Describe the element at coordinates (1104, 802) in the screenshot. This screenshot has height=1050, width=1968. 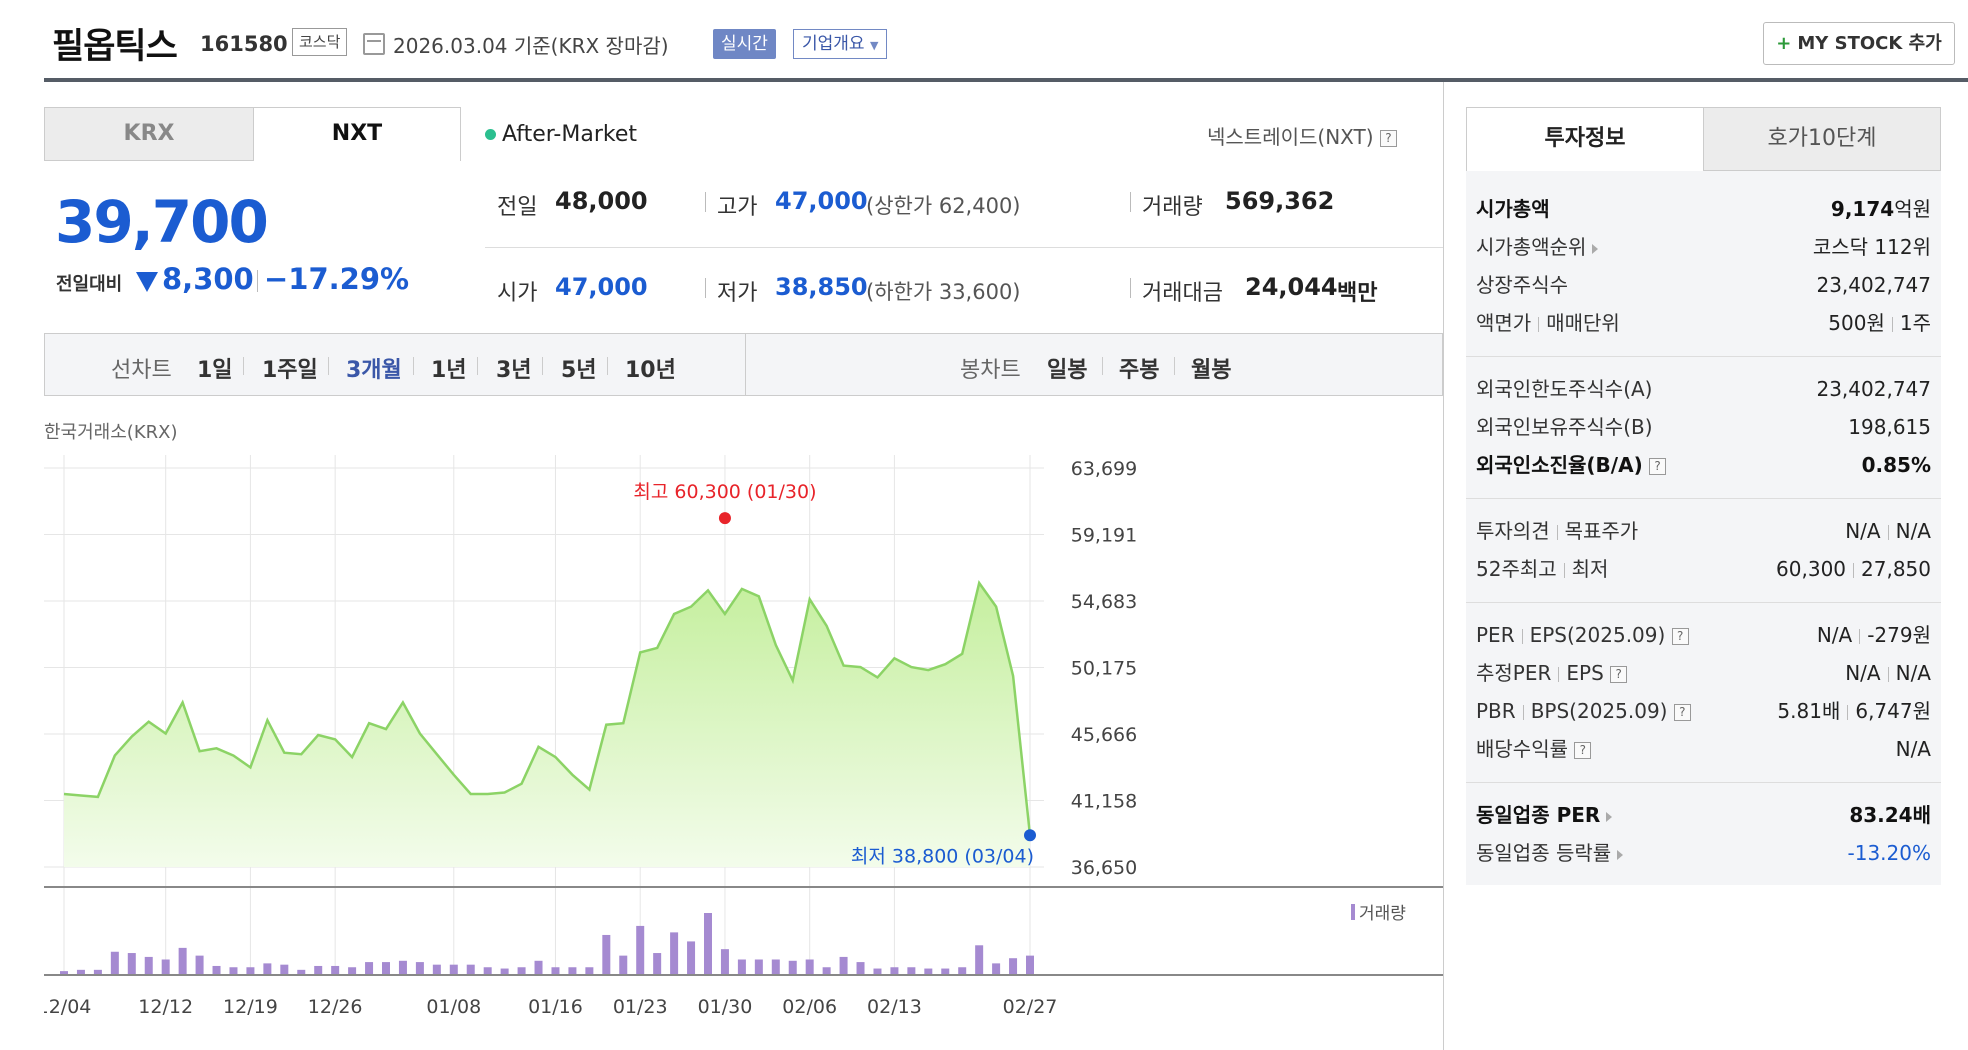
I see `y-tick-label: 41,158` at that location.